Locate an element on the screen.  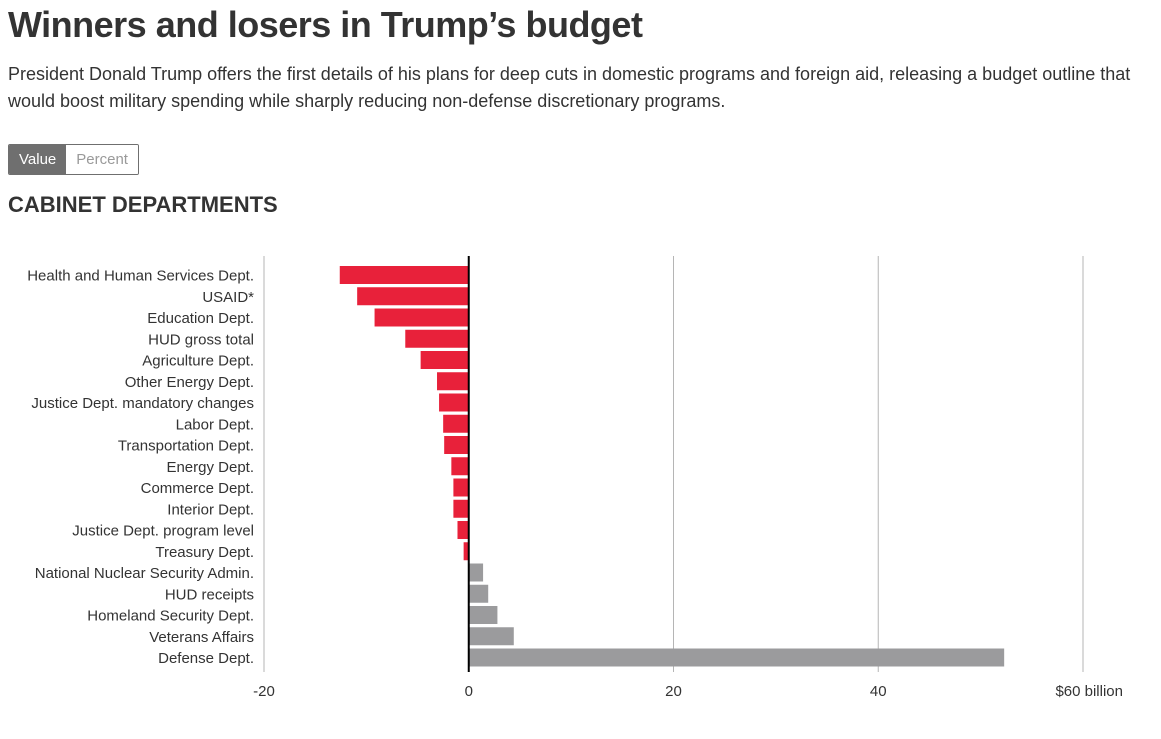
category-label: Justice Dept. mandatory changes is located at coordinates (142, 403).